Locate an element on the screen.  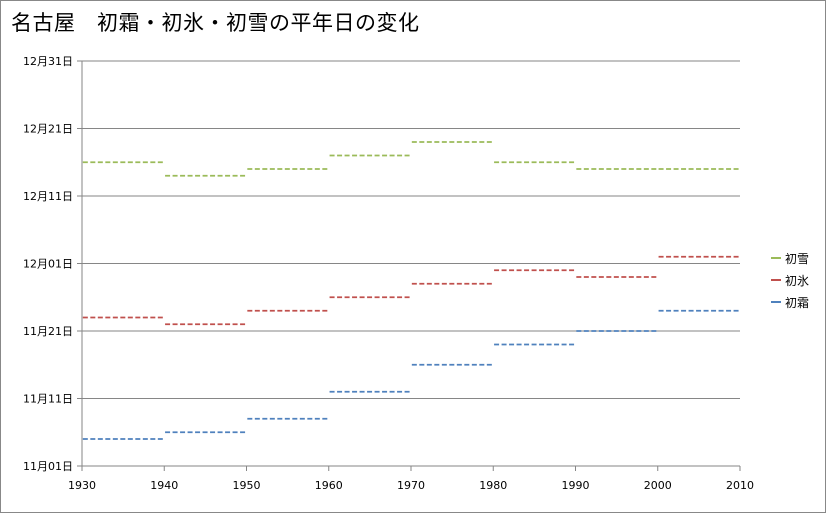
x-tick-label: 2000 is located at coordinates (658, 485).